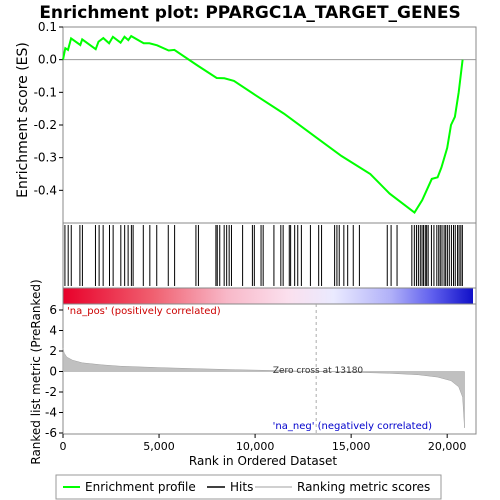 Image resolution: width=500 pixels, height=500 pixels. Describe the element at coordinates (263, 387) in the screenshot. I see `ranking-metric-area` at that location.